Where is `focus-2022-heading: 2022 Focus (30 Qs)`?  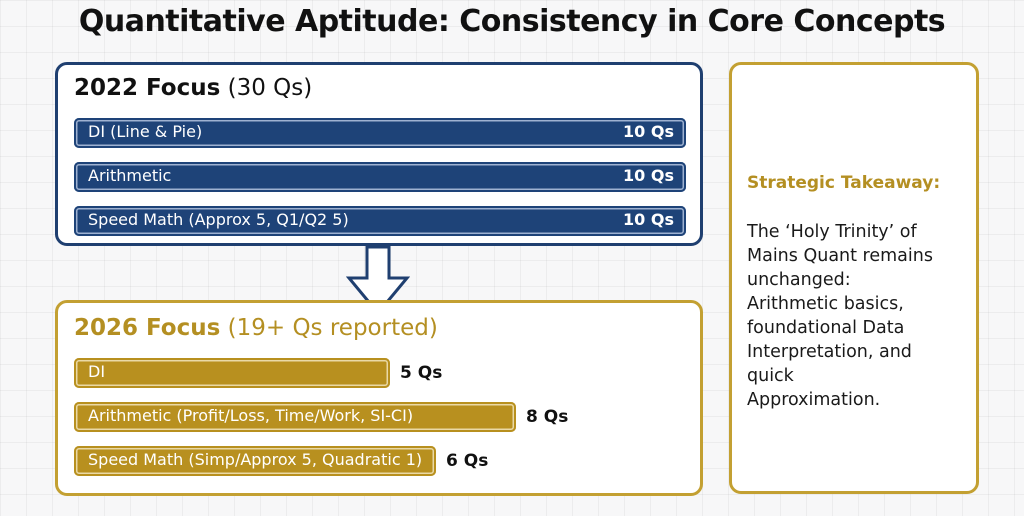
focus-2022-heading: 2022 Focus (30 Qs) is located at coordinates (193, 88).